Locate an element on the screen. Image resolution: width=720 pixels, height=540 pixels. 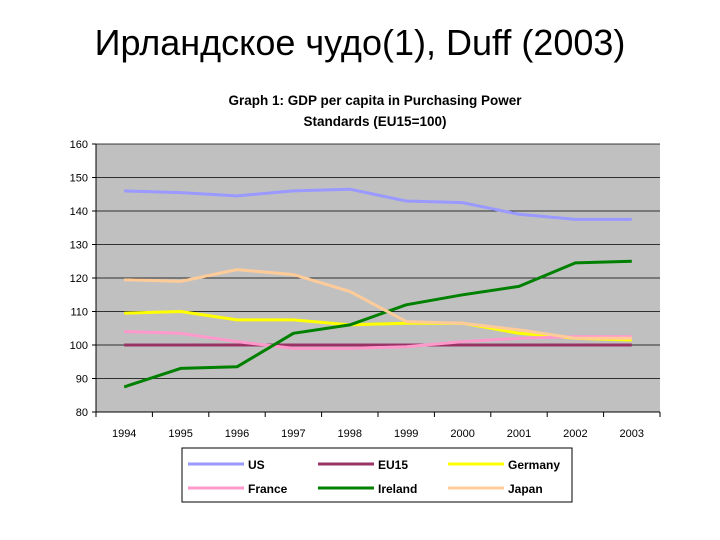
chart-title-line2: Standards (EU15=100) is located at coordinates (375, 121).